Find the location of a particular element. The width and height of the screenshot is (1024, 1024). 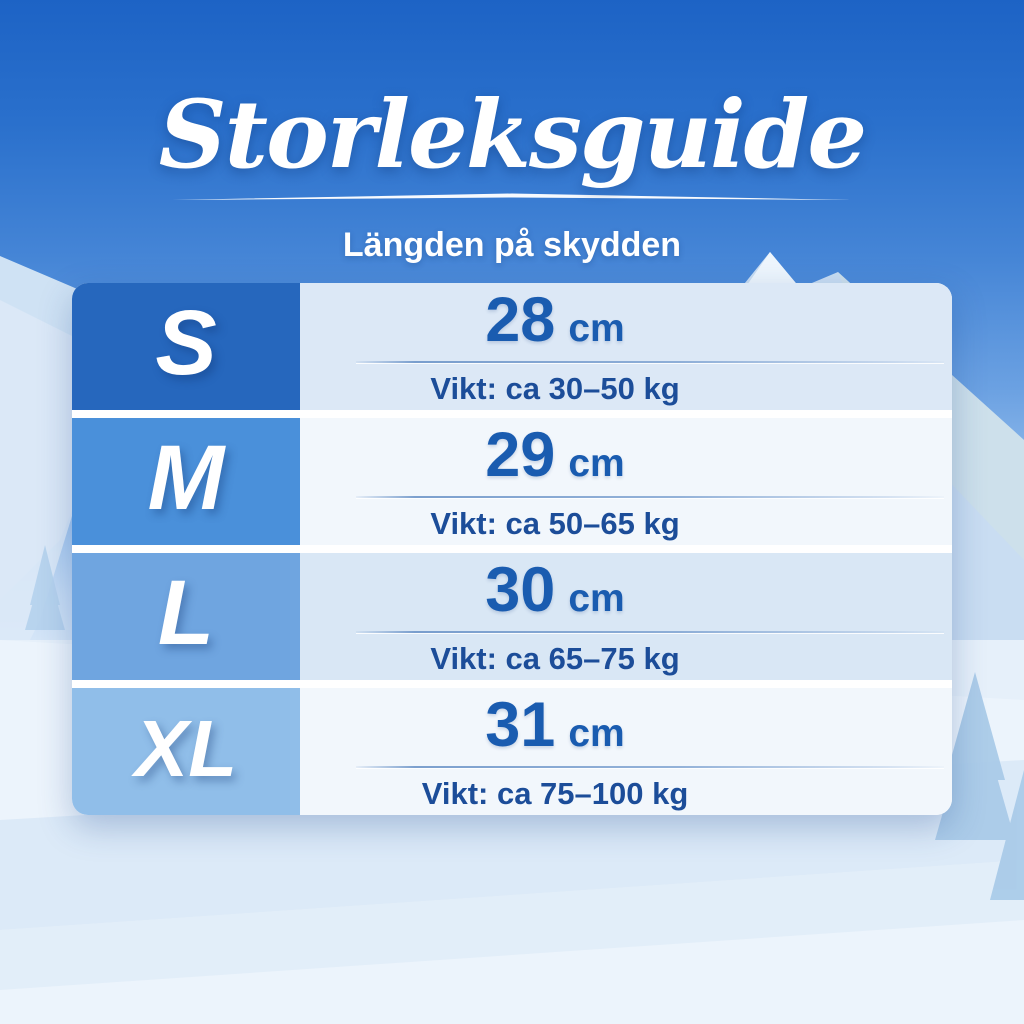

length-number: 29 is located at coordinates (520, 455).